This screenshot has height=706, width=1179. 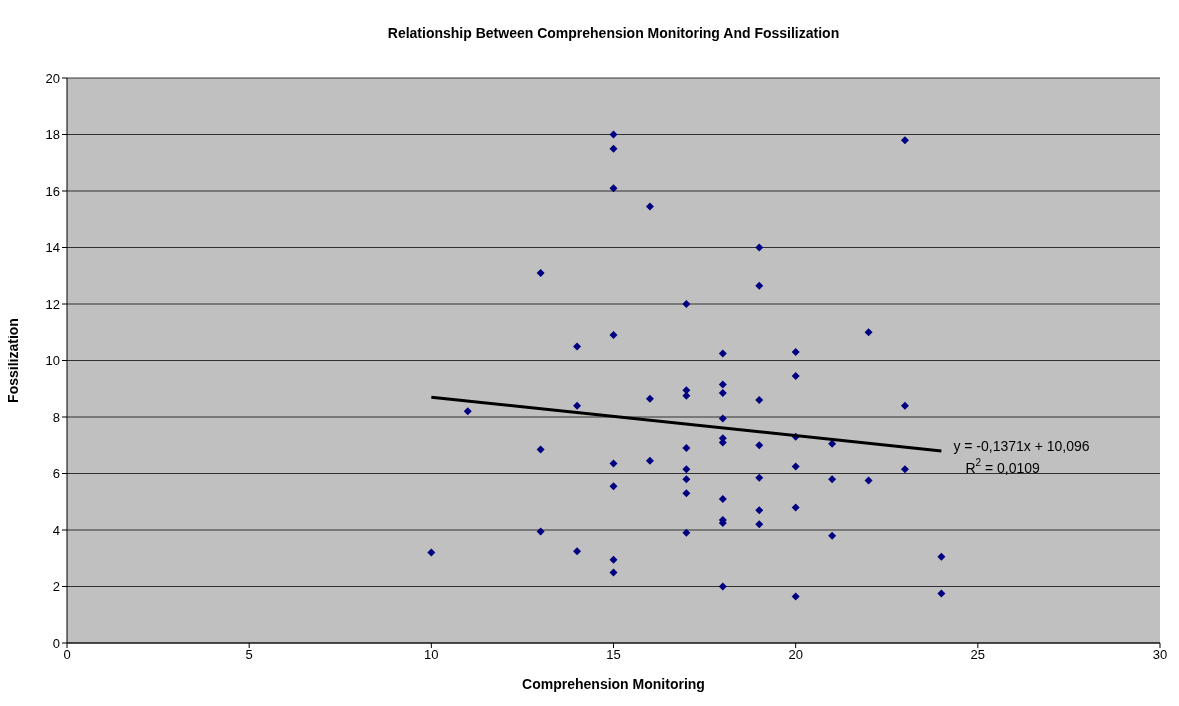 I want to click on y-tick-label: 8, so click(x=56, y=417).